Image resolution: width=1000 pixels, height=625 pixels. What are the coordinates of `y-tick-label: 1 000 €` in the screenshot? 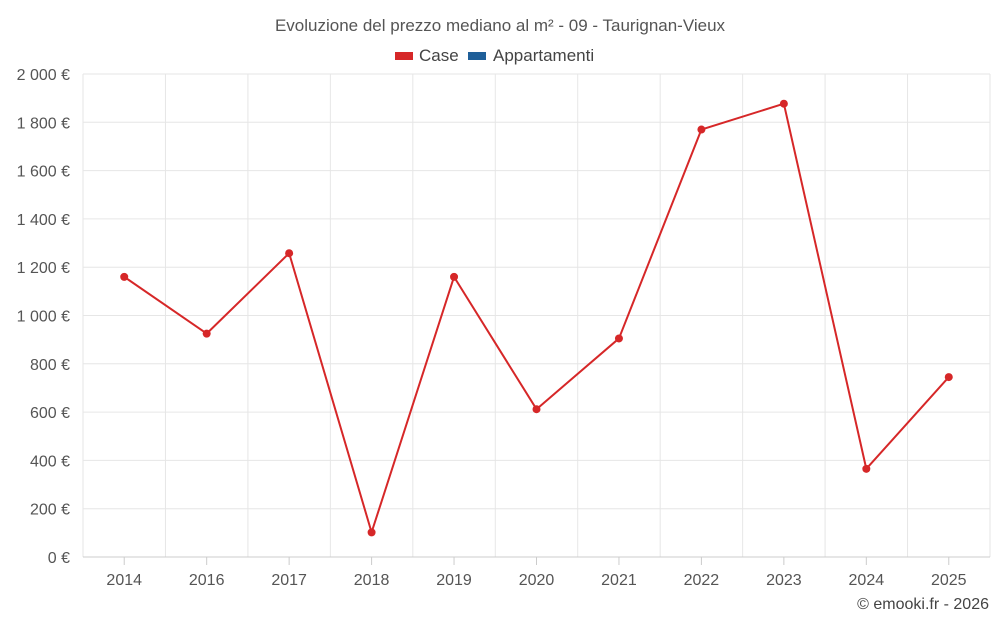 It's located at (43, 317).